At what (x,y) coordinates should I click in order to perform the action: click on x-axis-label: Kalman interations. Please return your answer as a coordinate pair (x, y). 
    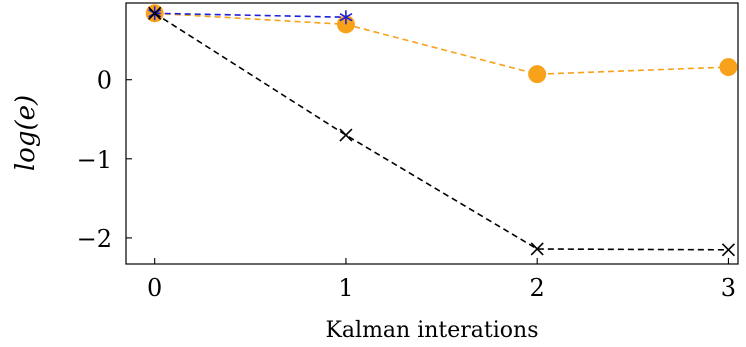
    Looking at the image, I should click on (431, 330).